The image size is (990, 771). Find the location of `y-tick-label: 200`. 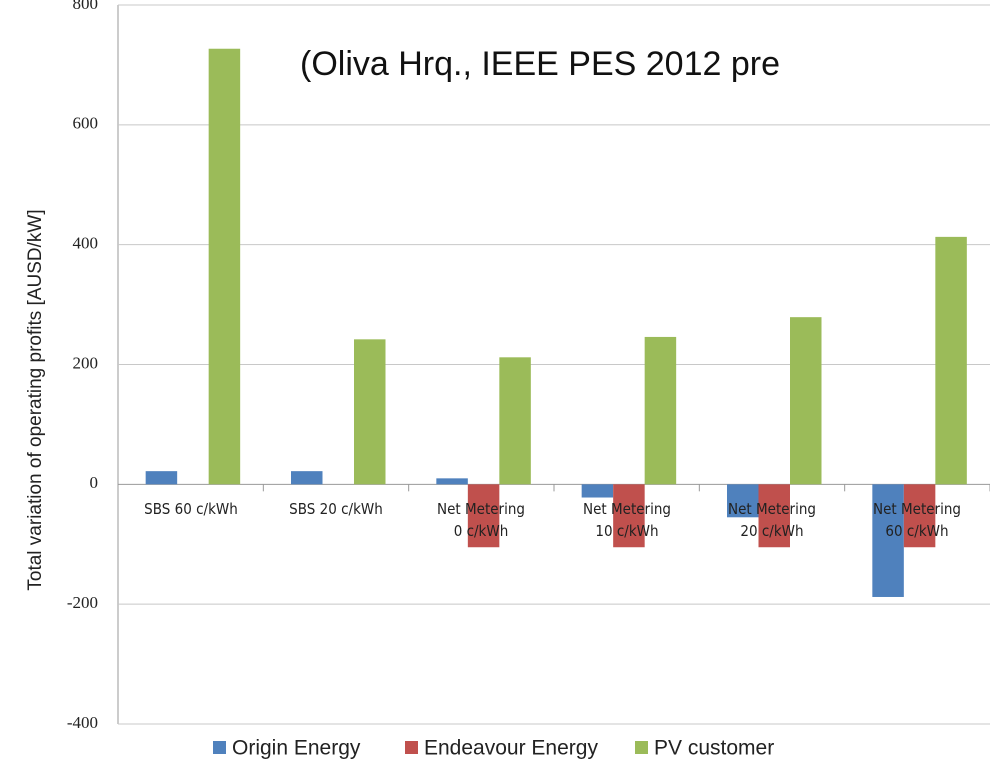

y-tick-label: 200 is located at coordinates (86, 362).